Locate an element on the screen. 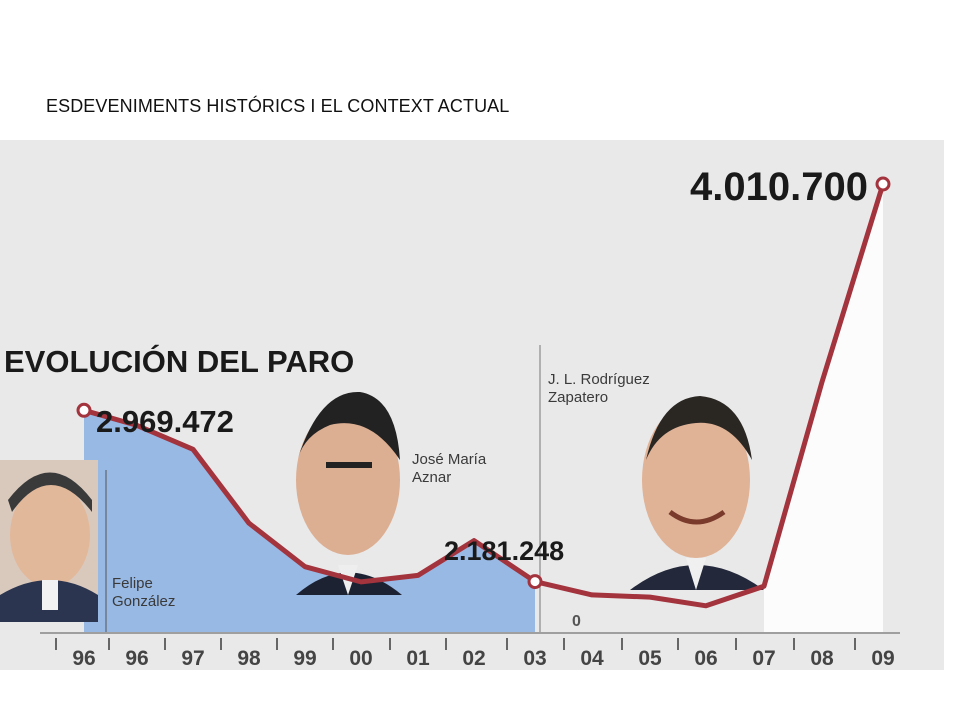 This screenshot has height=720, width=960. x-tick-label-7: 02 is located at coordinates (473, 658).